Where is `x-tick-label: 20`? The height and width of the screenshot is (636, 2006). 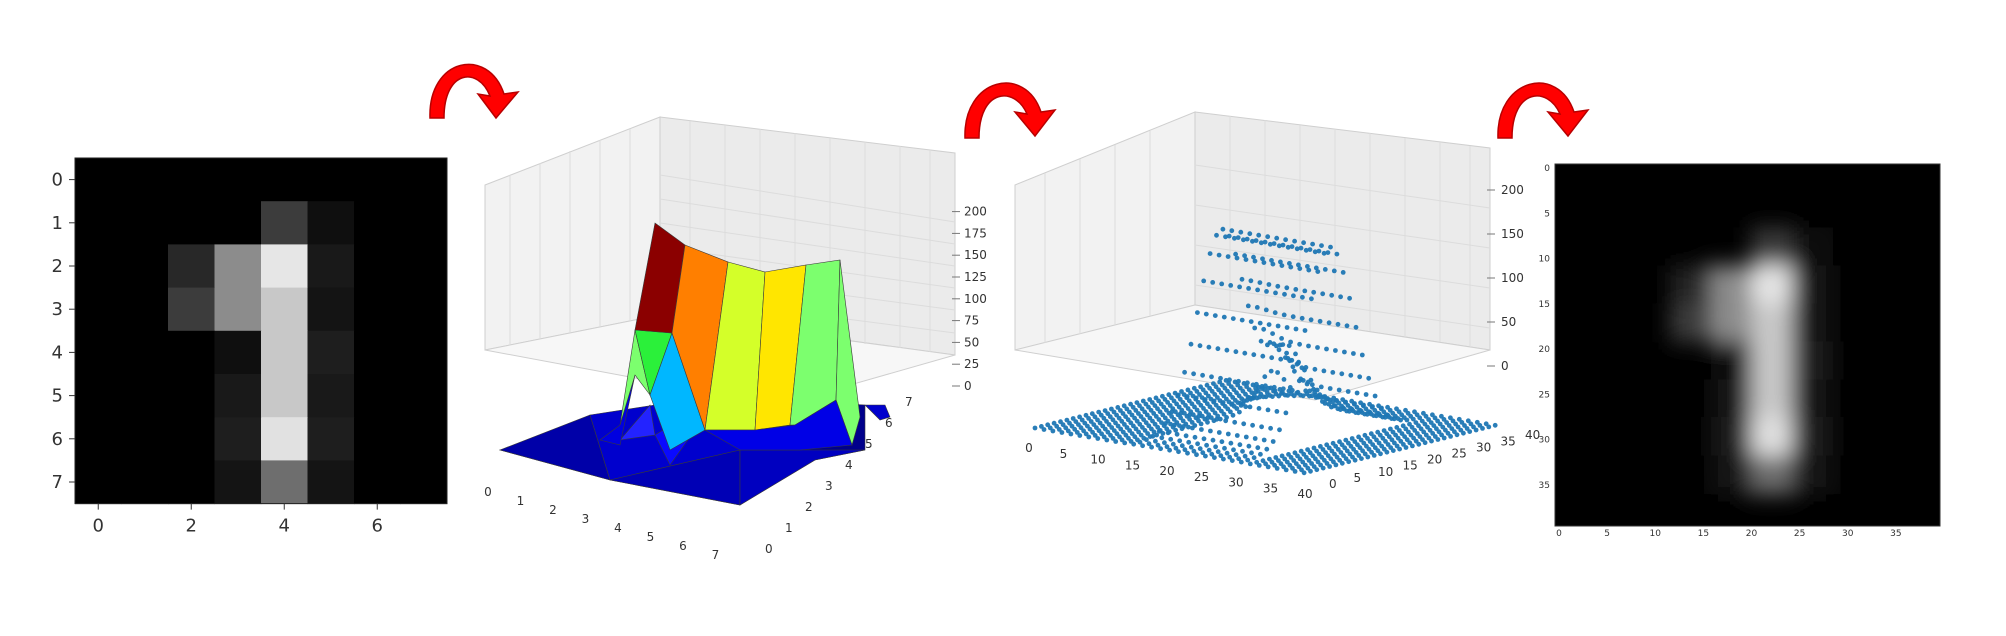 x-tick-label: 20 is located at coordinates (1166, 471).